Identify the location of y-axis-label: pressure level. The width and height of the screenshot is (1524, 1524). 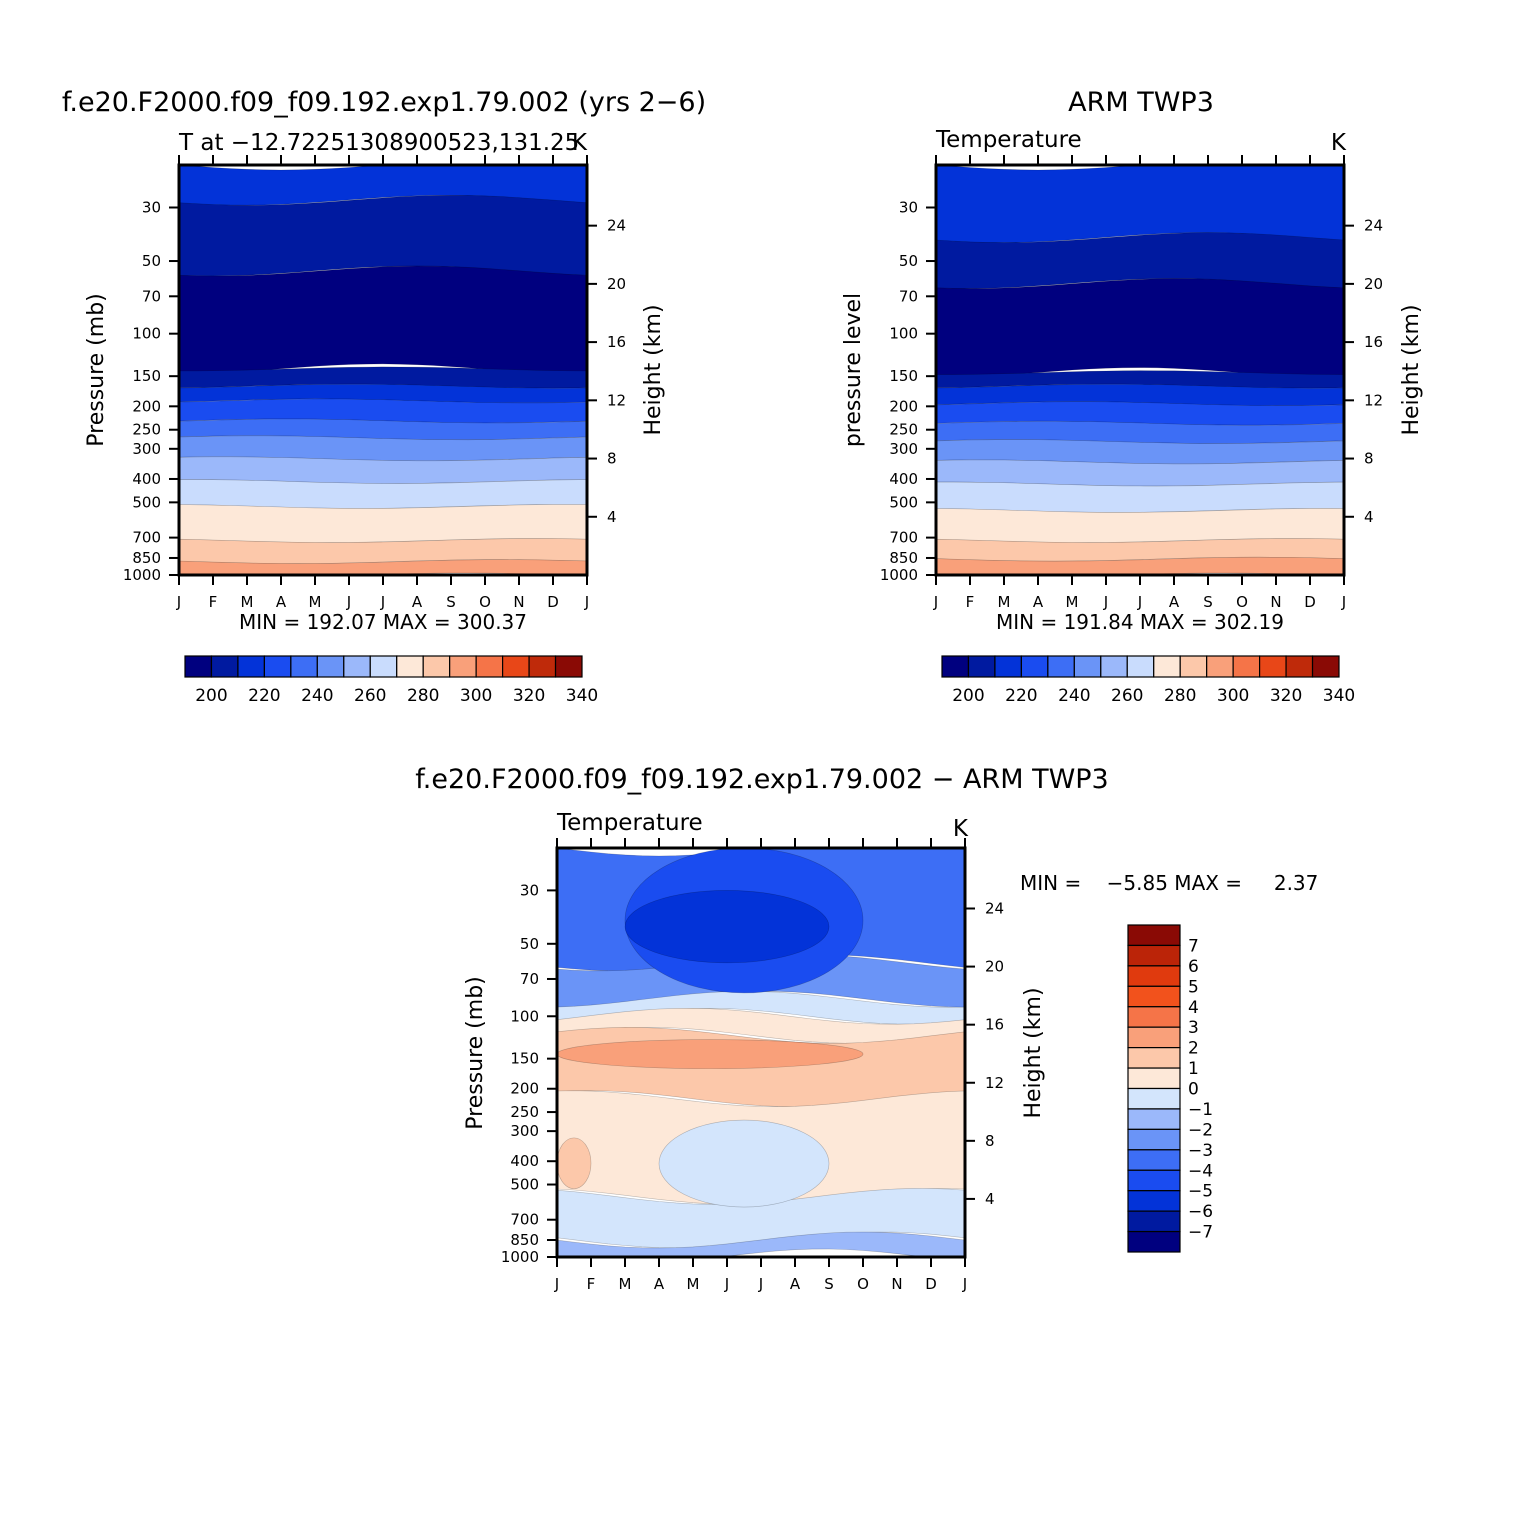
(853, 370).